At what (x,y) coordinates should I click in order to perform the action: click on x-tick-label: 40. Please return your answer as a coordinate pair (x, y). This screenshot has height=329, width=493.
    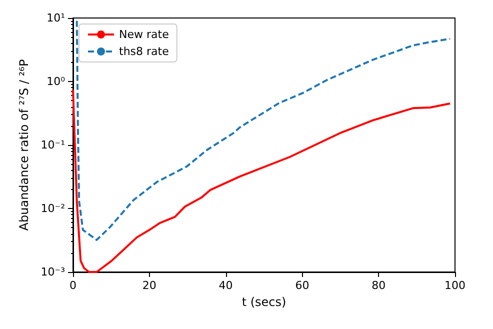
    Looking at the image, I should click on (225, 285).